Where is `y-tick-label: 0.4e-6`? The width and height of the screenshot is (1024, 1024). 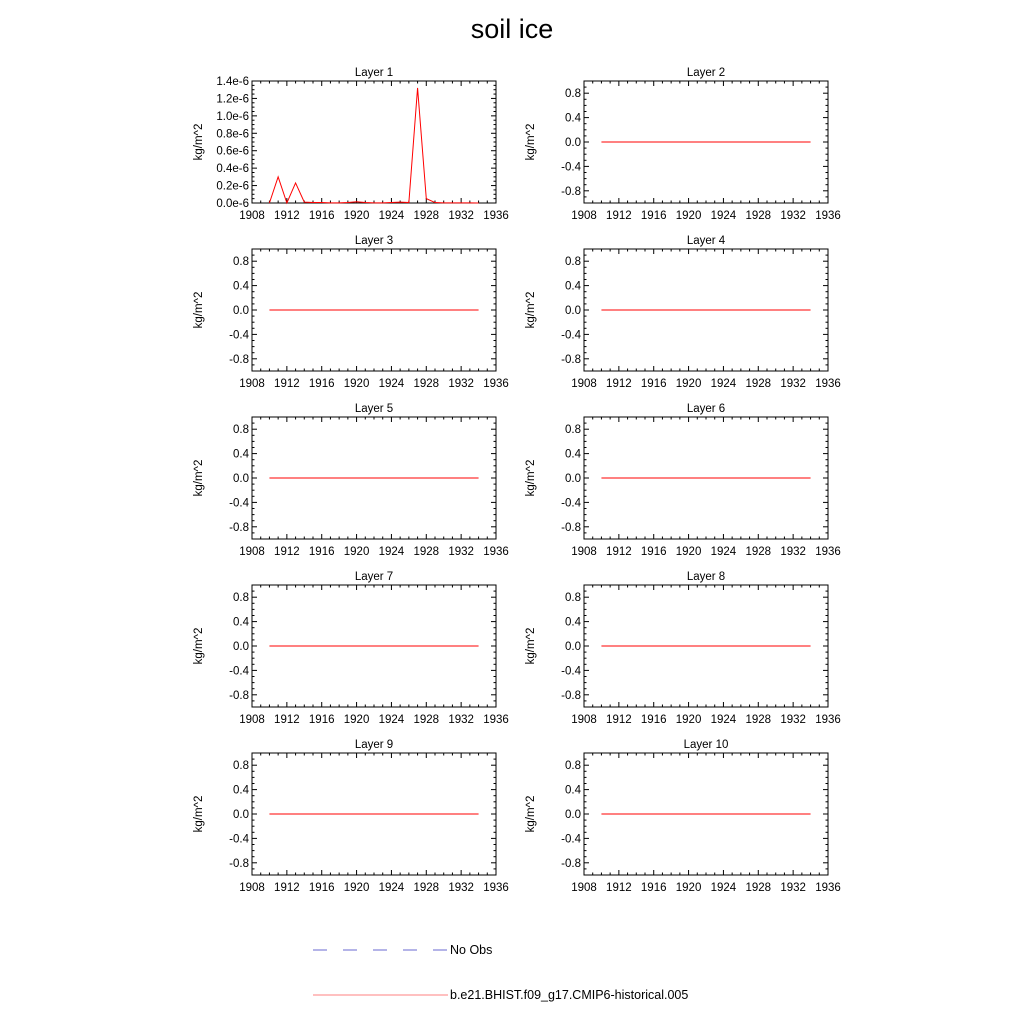 y-tick-label: 0.4e-6 is located at coordinates (232, 169).